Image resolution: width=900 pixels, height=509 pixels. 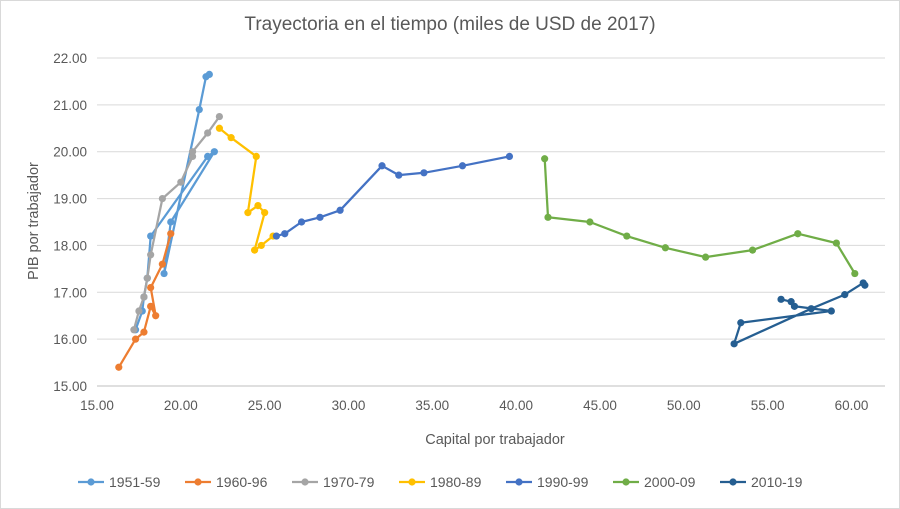 I want to click on y-axis-title: PIB por trabajador, so click(x=34, y=221).